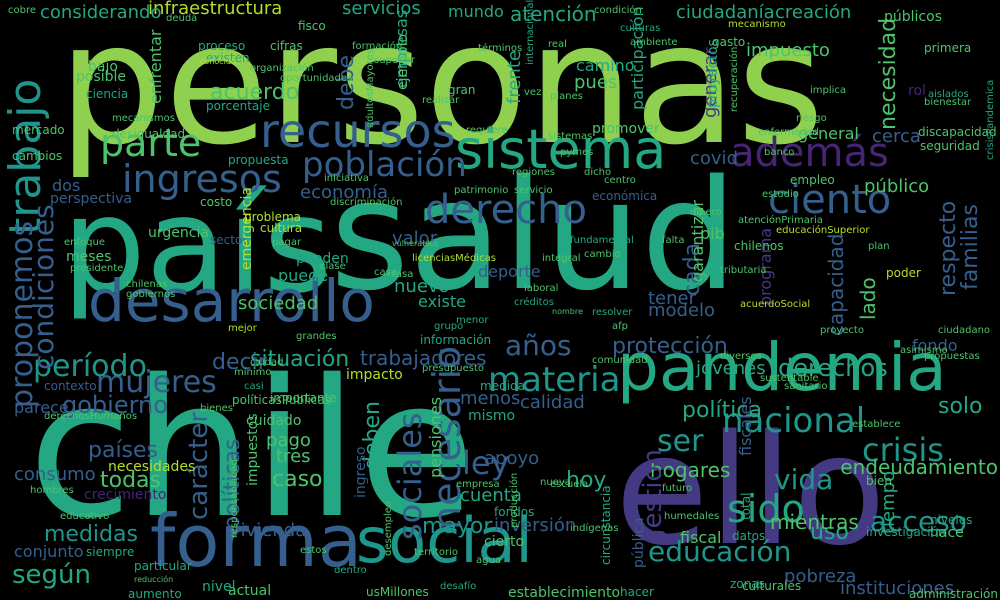 The image size is (1000, 600). I want to click on word-laboral: laboral, so click(541, 288).